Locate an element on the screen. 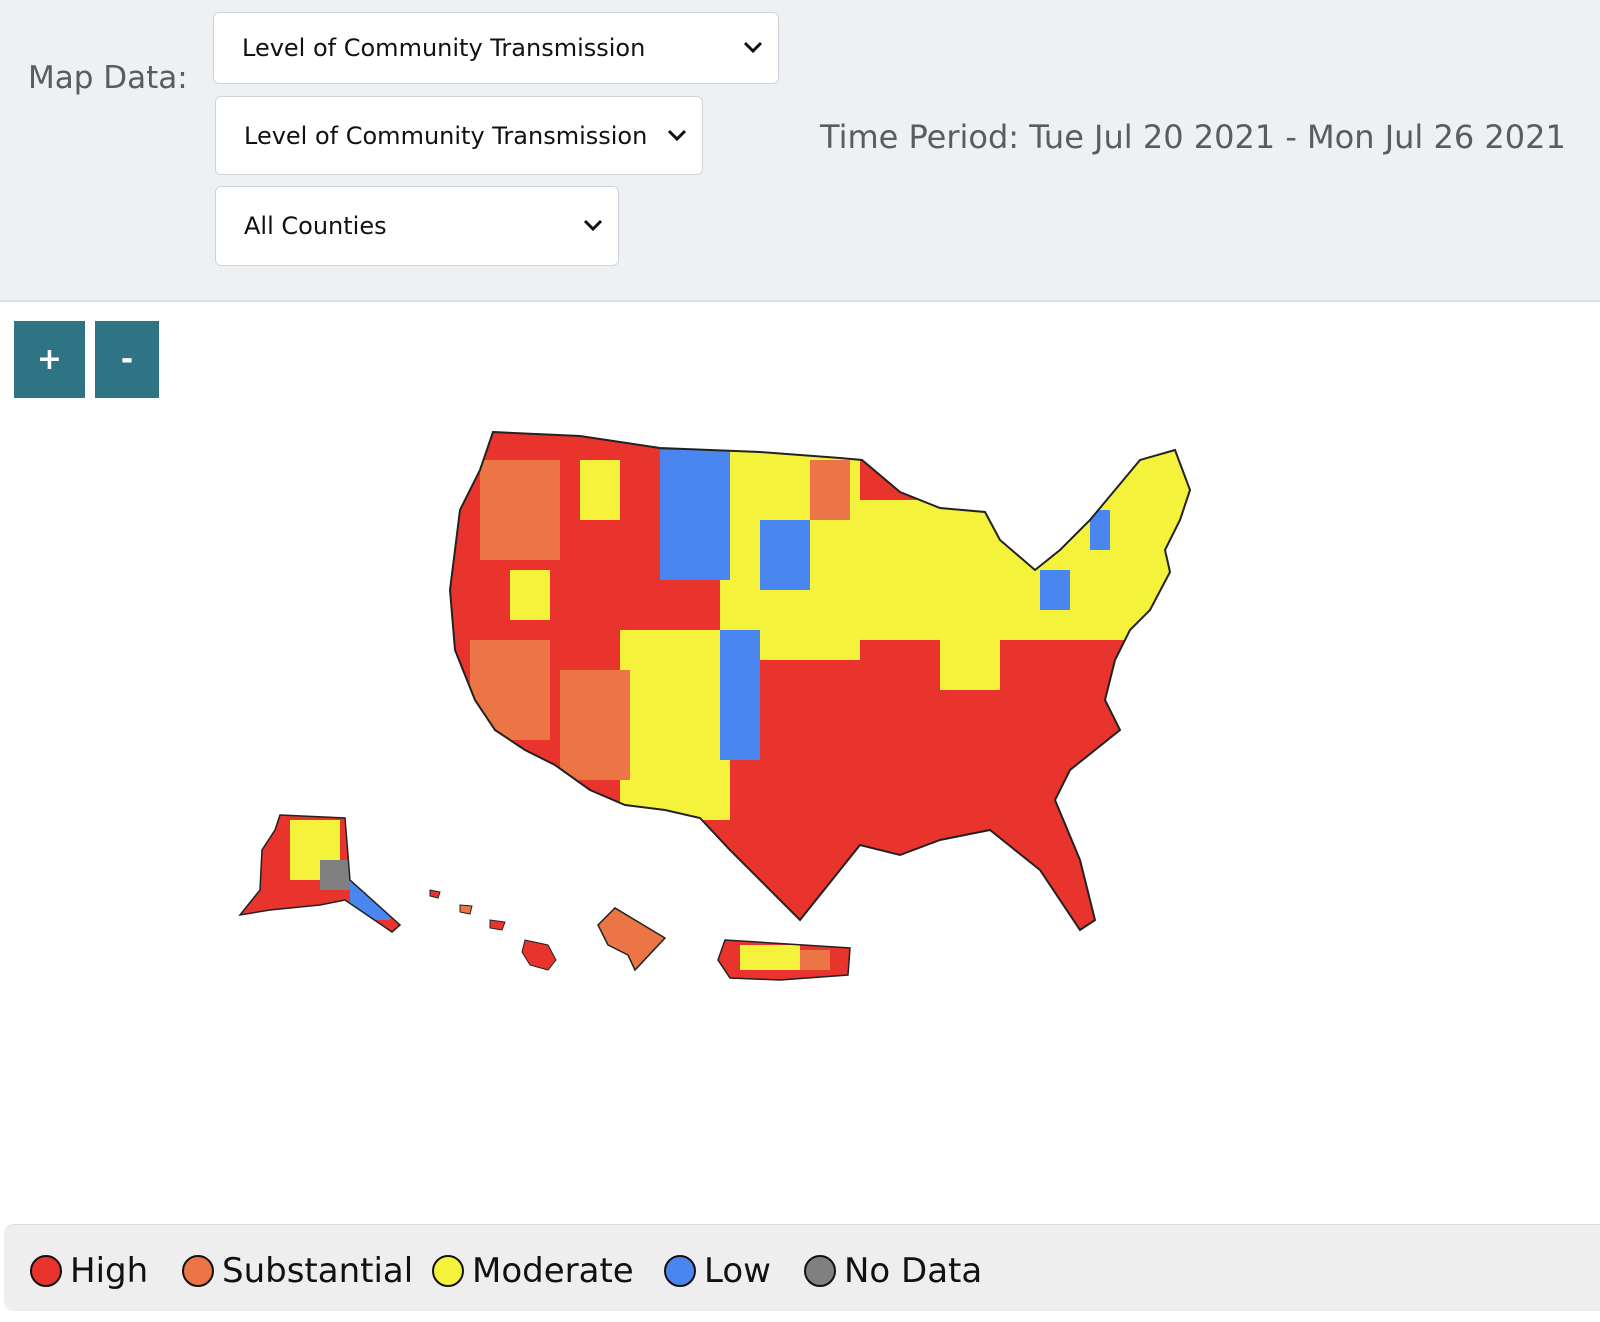 The height and width of the screenshot is (1322, 1600). territory-shape is located at coordinates (632, 939).